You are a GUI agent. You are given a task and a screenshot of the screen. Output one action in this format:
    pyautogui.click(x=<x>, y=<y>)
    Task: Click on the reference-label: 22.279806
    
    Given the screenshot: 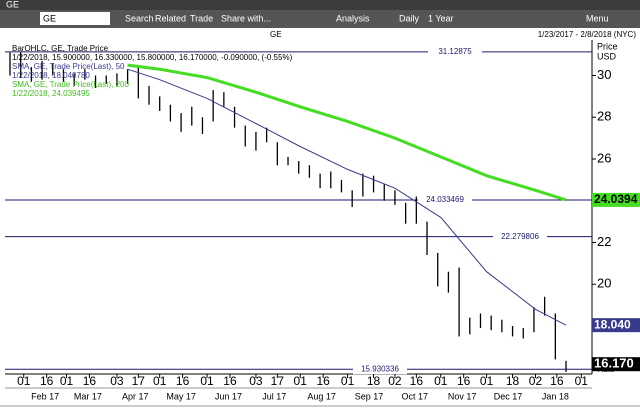 What is the action you would take?
    pyautogui.click(x=520, y=236)
    